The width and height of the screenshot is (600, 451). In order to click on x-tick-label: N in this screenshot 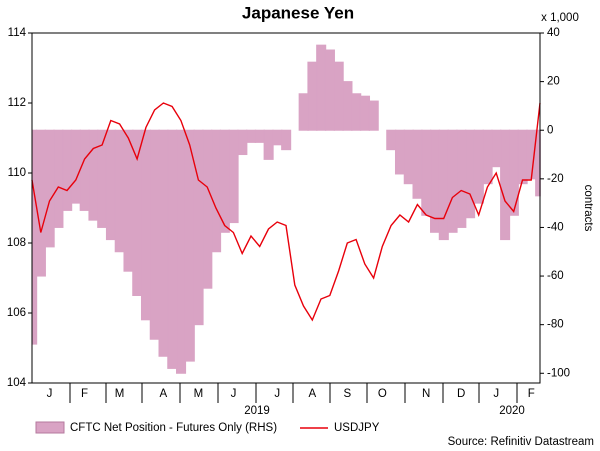, I will do `click(426, 394)`.